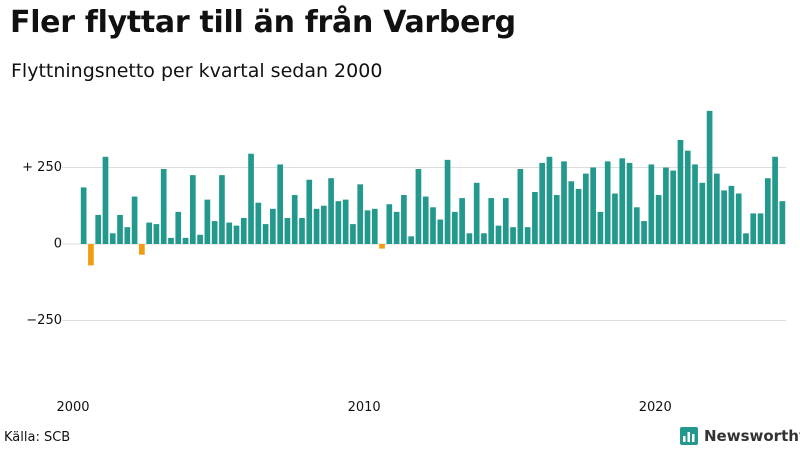  Describe the element at coordinates (689, 436) in the screenshot. I see `bar-chart-logo-icon` at that location.